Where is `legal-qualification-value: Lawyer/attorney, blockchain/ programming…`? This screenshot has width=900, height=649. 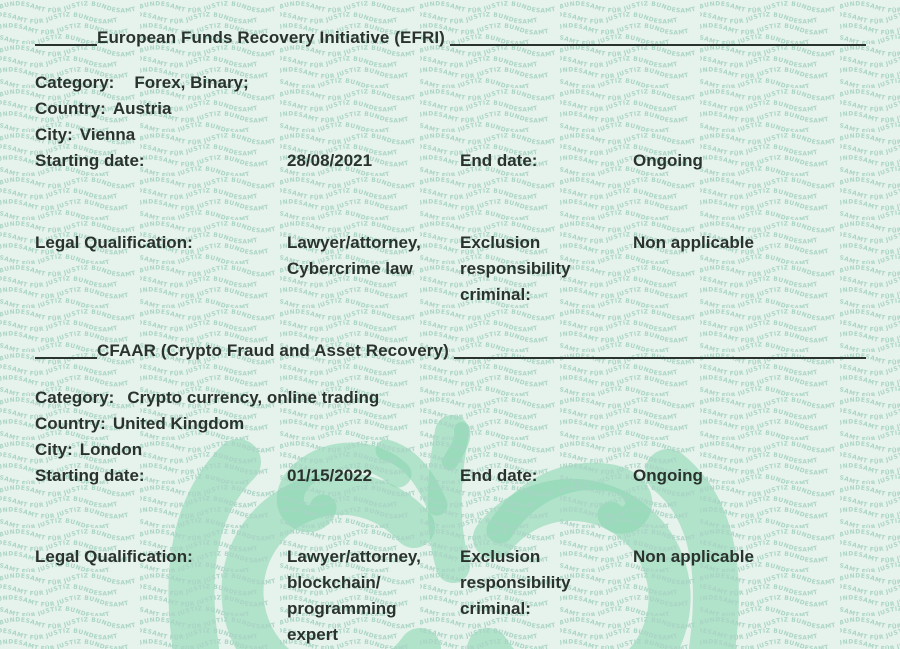
legal-qualification-value: Lawyer/attorney, blockchain/ programming… is located at coordinates (354, 595).